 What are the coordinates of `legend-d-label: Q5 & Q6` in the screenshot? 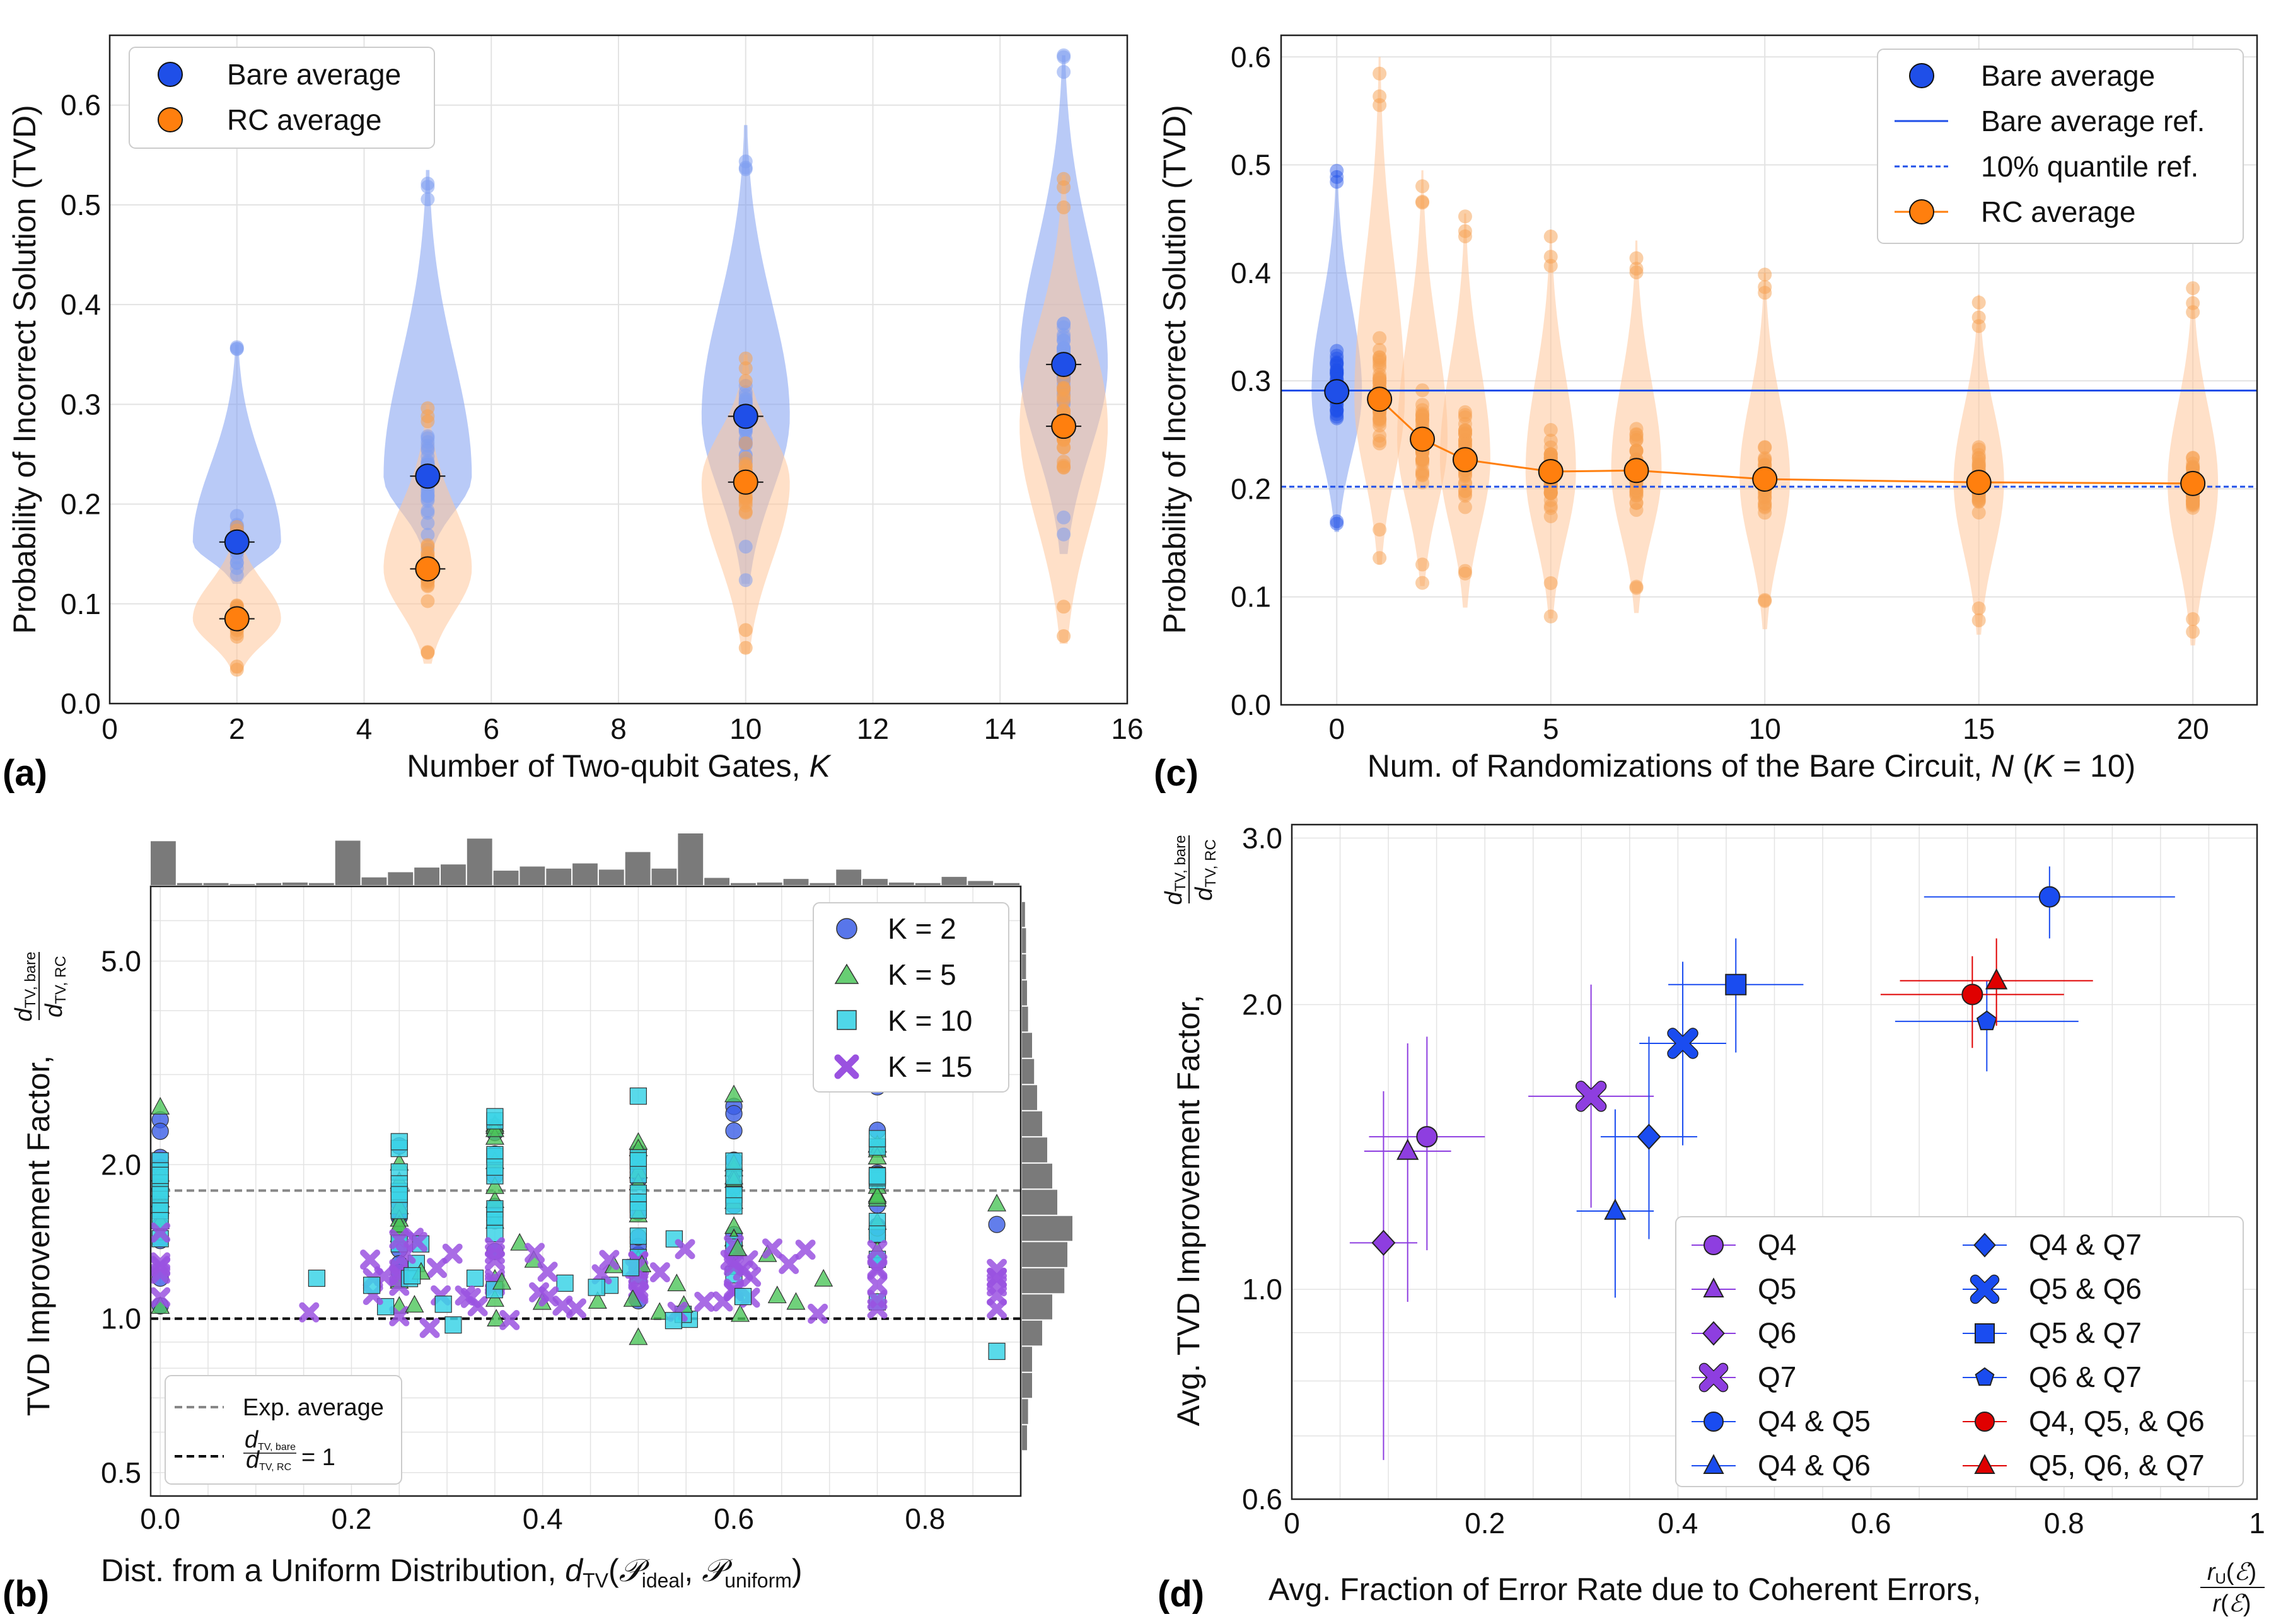 It's located at (2085, 1289).